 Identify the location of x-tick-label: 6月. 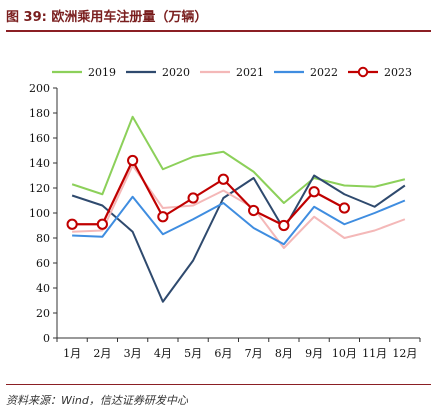
(223, 353).